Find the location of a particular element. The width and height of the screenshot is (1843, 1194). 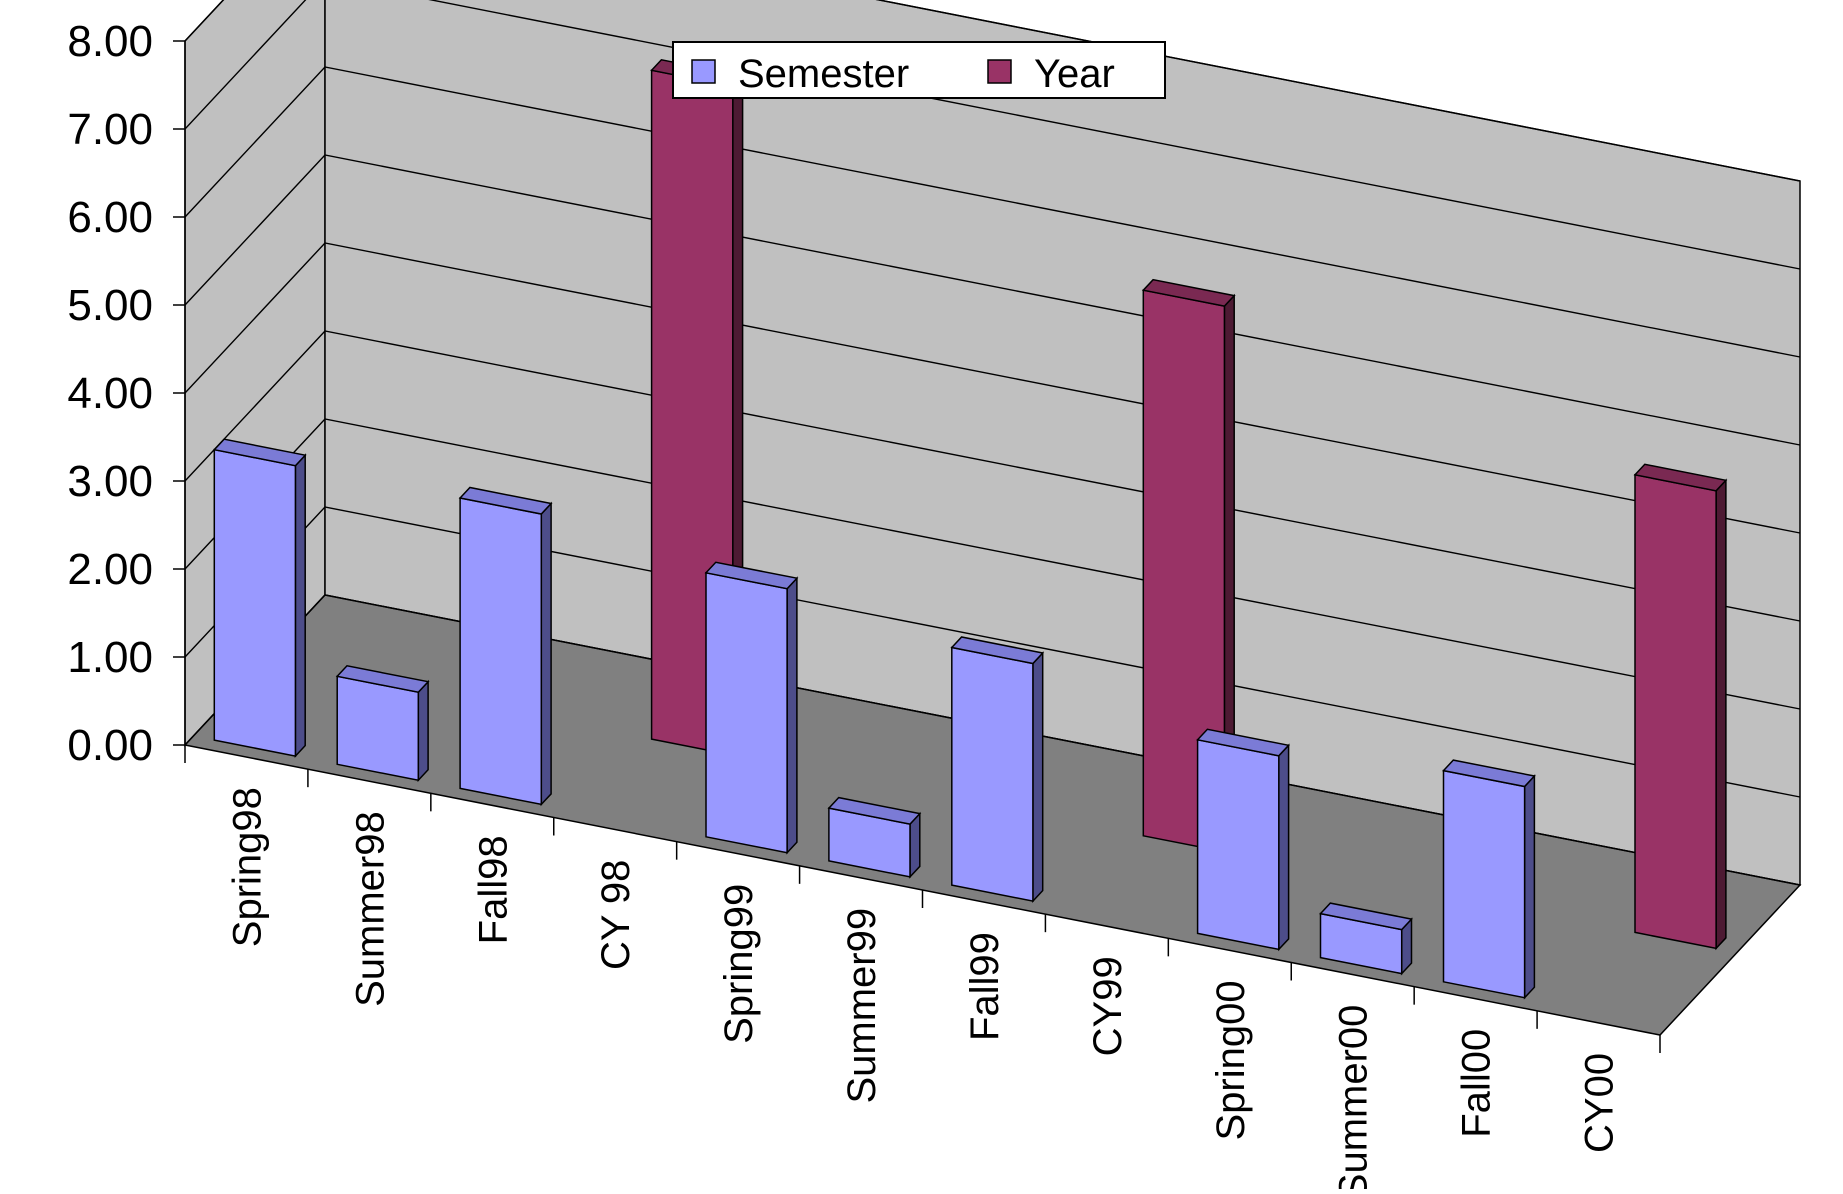

y-tick-label: 2.00 is located at coordinates (110, 569).